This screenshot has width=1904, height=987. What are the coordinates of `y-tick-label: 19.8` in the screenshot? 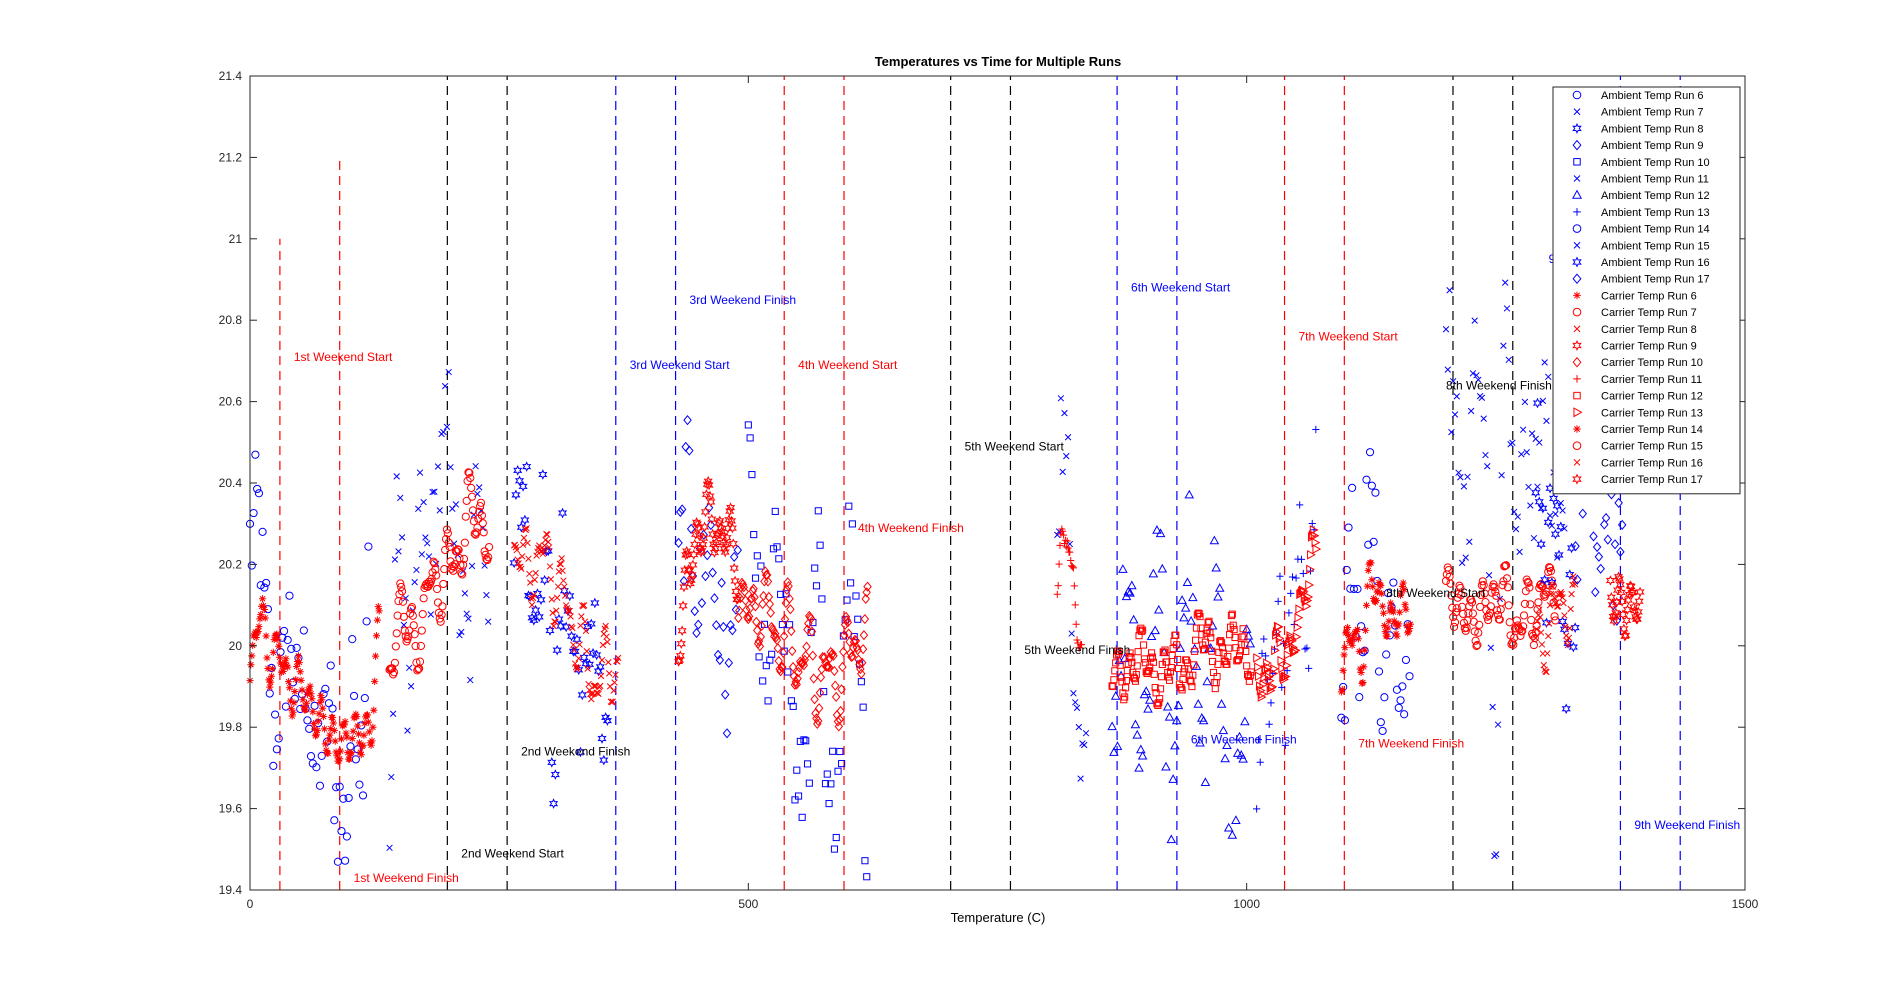 It's located at (231, 727).